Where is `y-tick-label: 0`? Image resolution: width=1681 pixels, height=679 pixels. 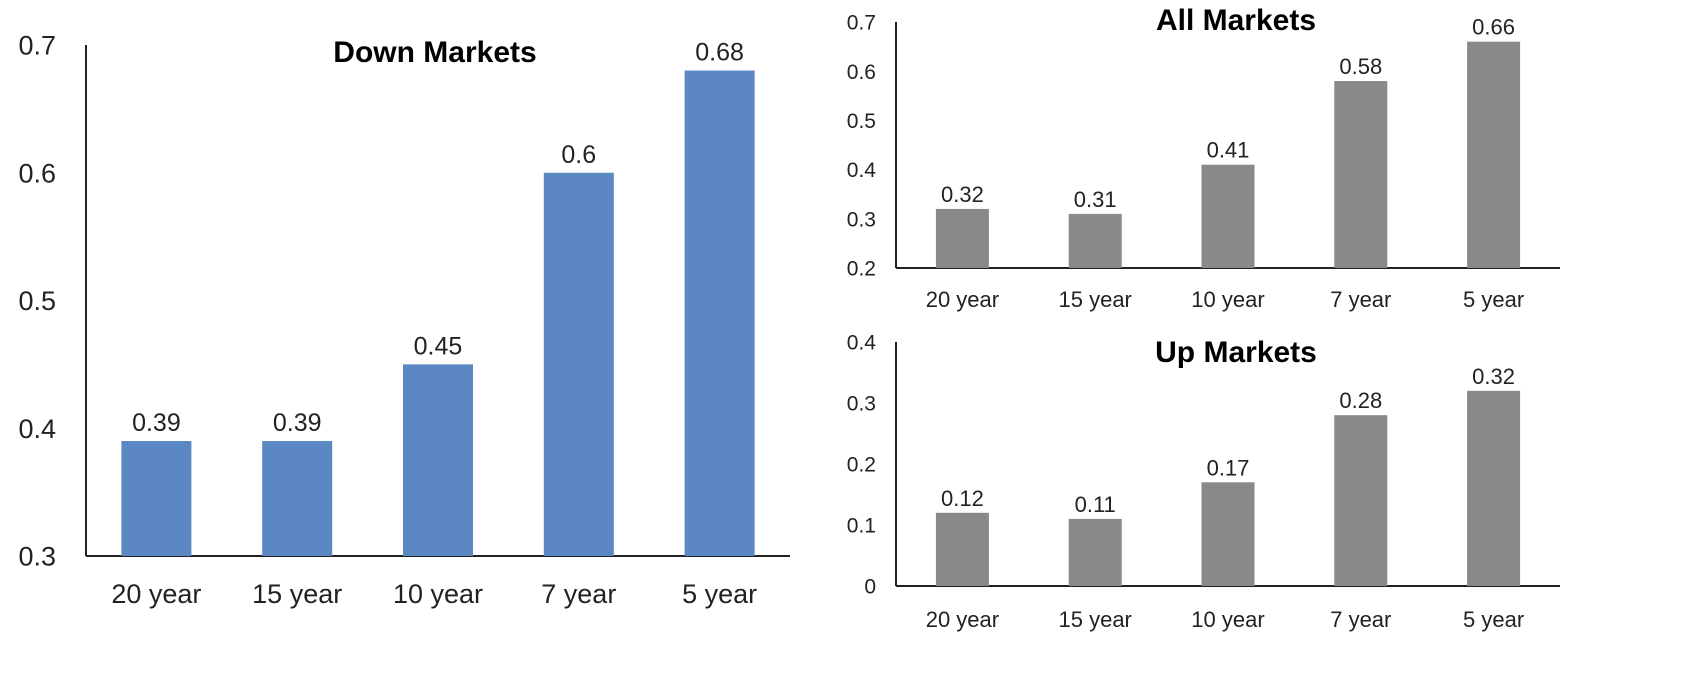 y-tick-label: 0 is located at coordinates (870, 587).